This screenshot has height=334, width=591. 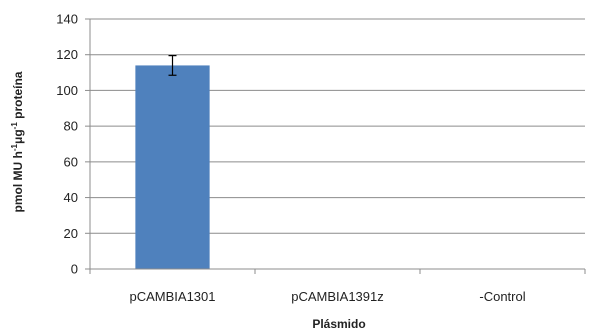 I want to click on y-tick-label: 80, so click(x=71, y=126).